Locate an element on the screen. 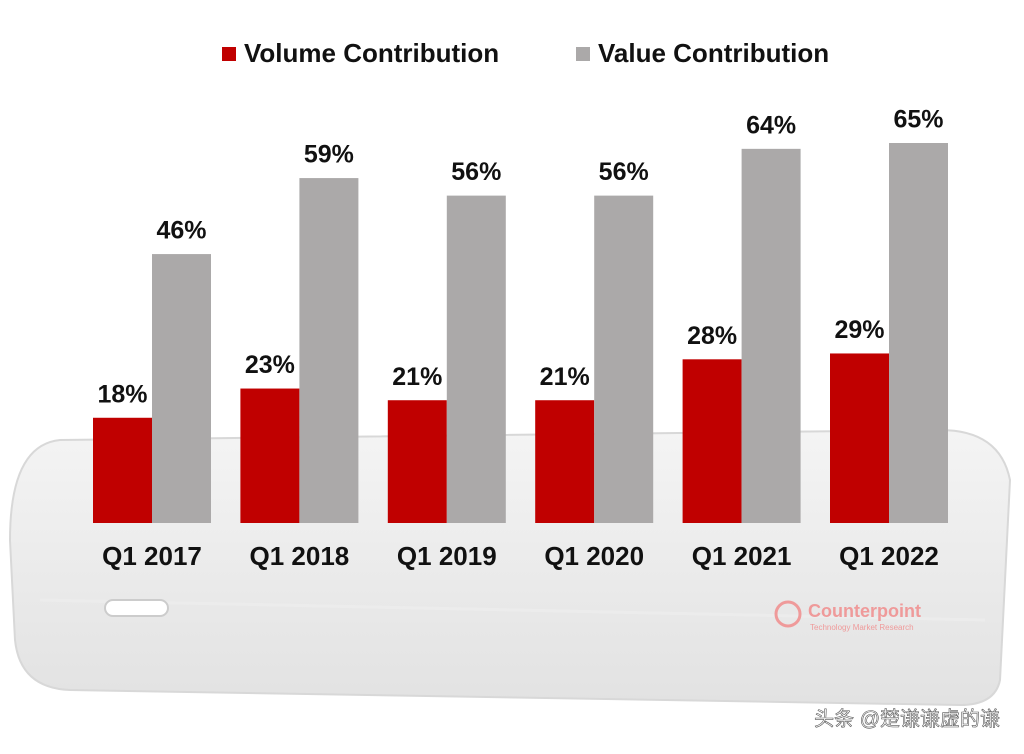 This screenshot has width=1024, height=754. x-tick-label: Q1 2021 is located at coordinates (742, 556).